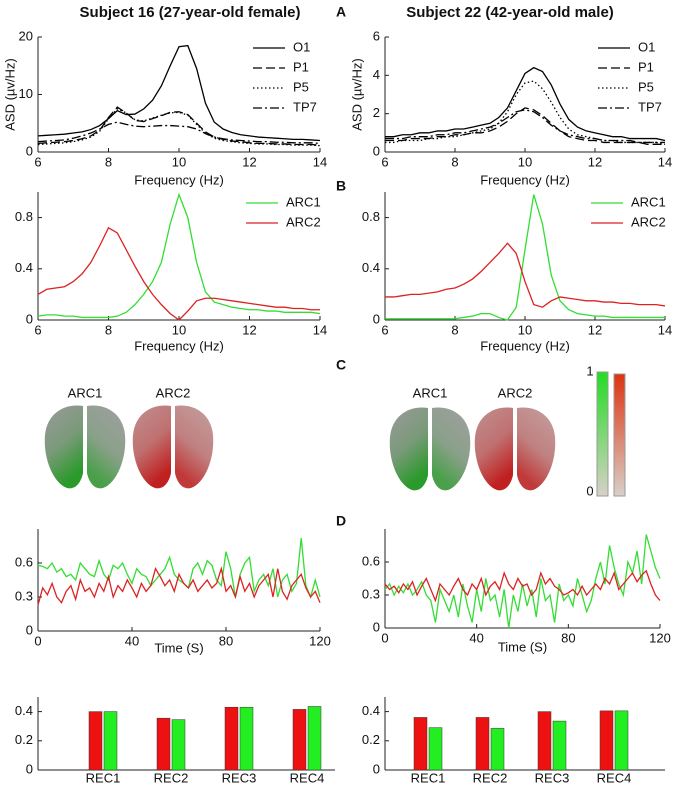 This screenshot has height=787, width=675. Describe the element at coordinates (26, 93) in the screenshot. I see `y-tick-label: 10` at that location.